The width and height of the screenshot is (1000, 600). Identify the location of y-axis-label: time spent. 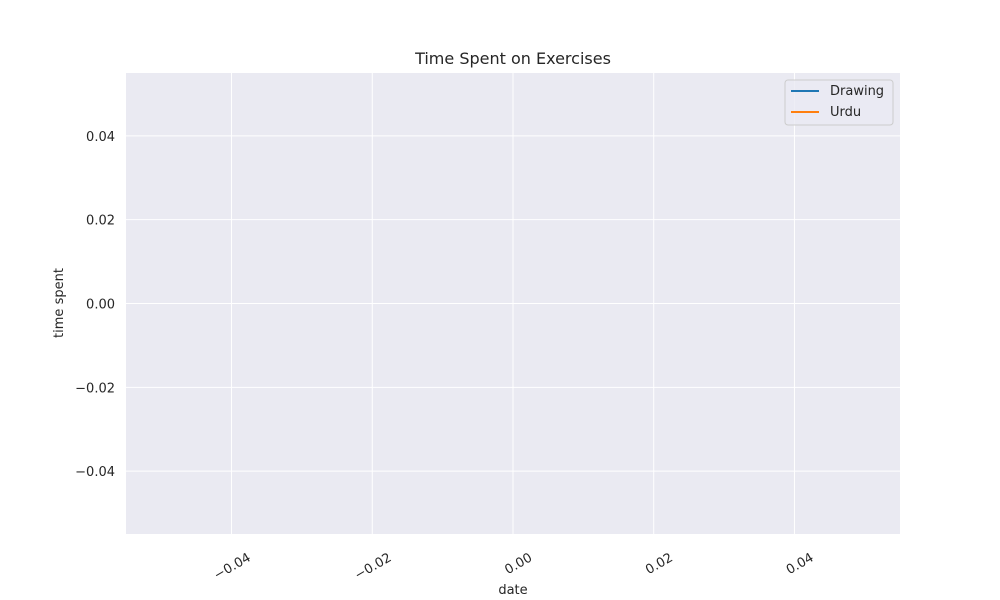
(59, 303).